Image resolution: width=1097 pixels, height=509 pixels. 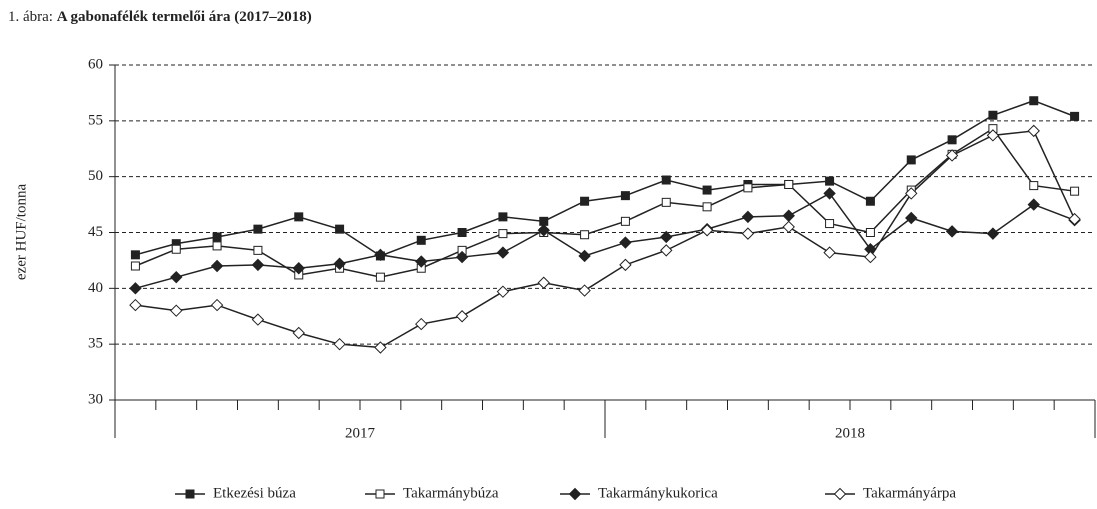 I want to click on y-tick-label: 60, so click(x=95, y=64).